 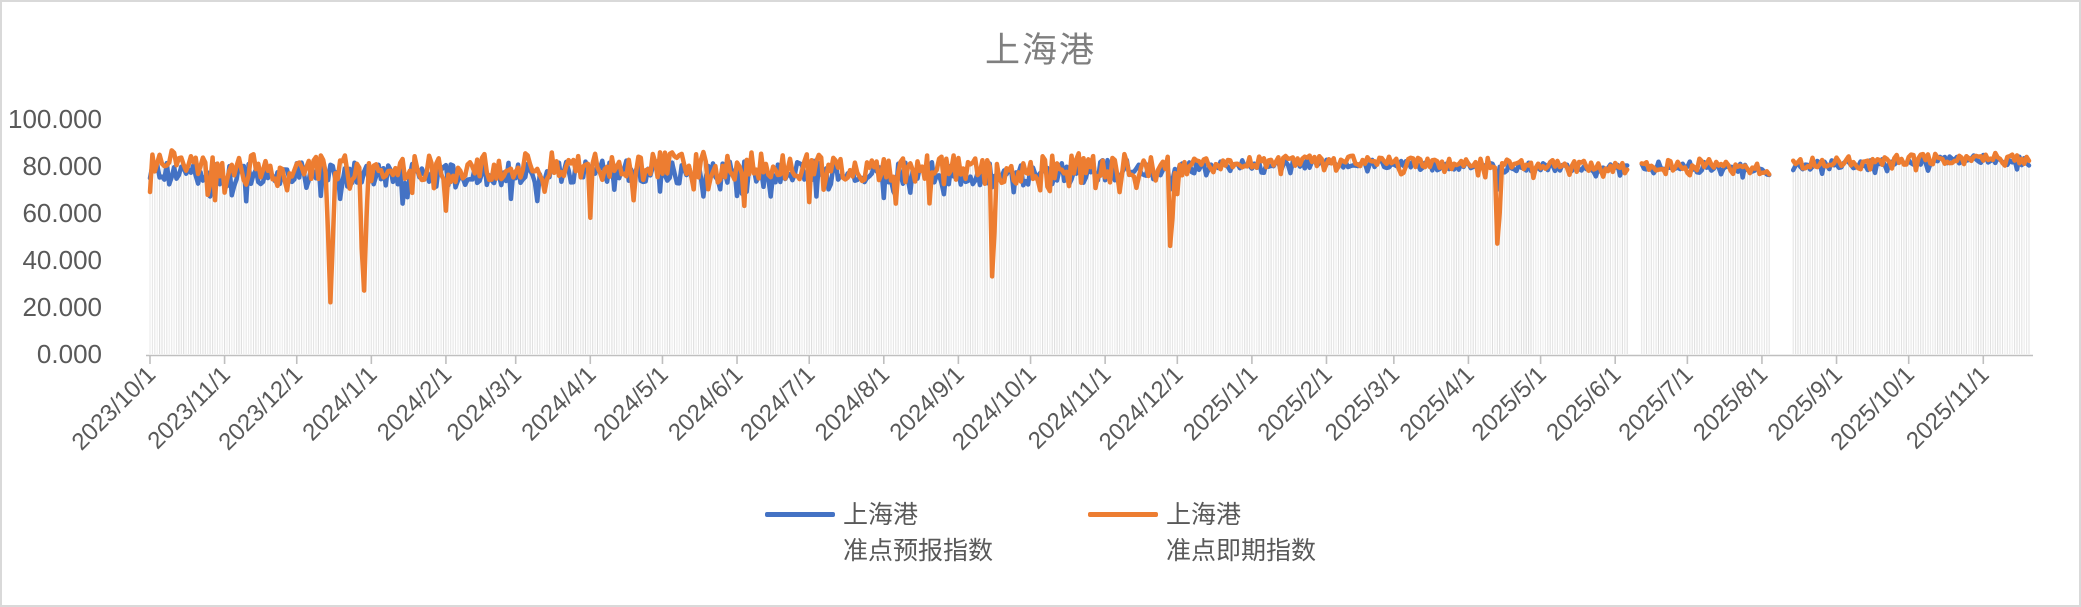 What do you see at coordinates (1040, 50) in the screenshot?
I see `chart-title: 上海港` at bounding box center [1040, 50].